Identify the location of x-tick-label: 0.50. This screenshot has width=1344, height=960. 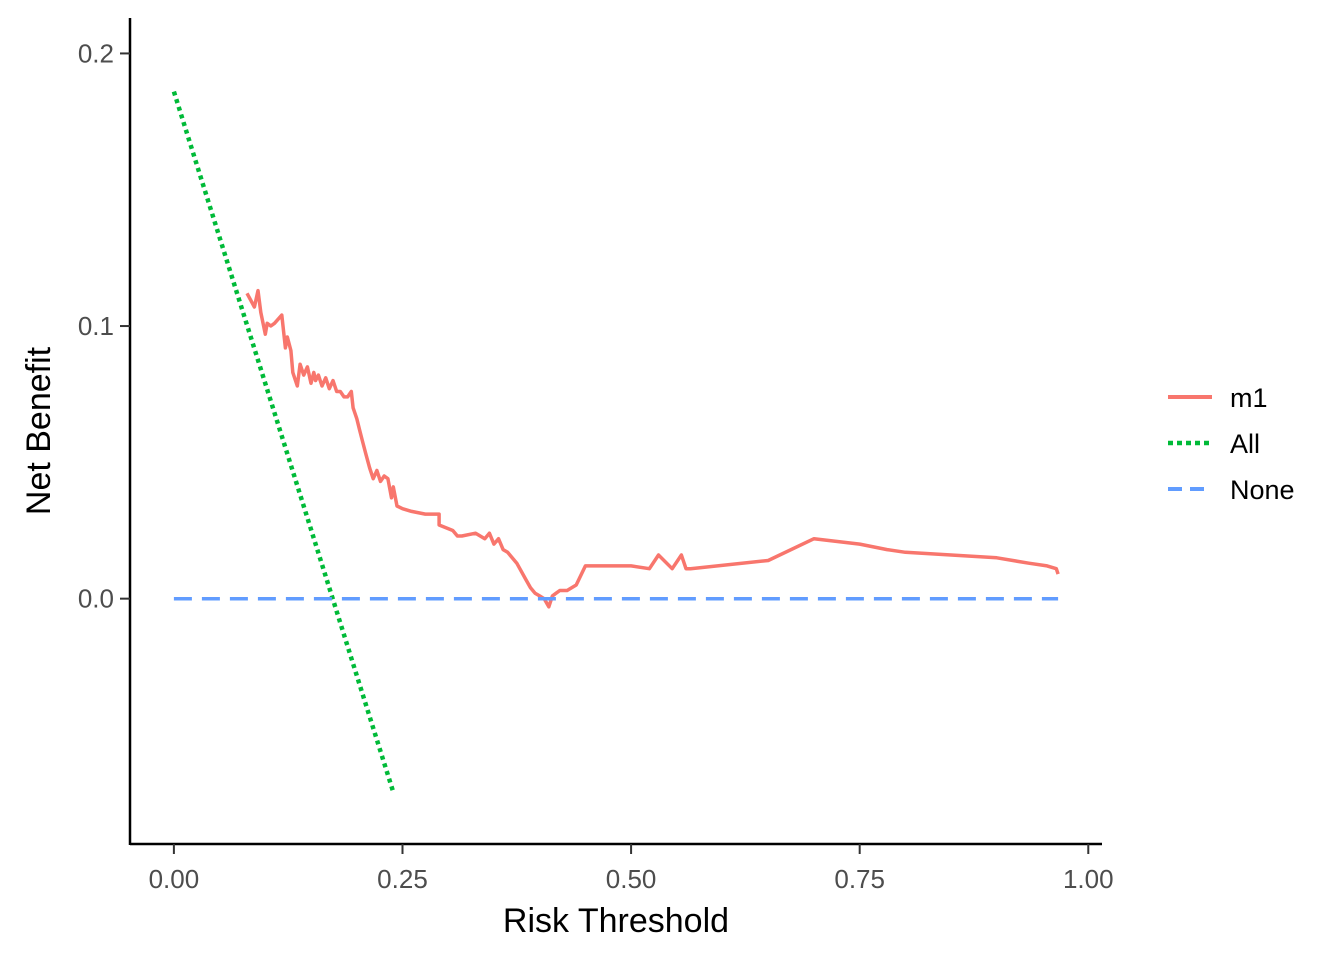
(631, 879).